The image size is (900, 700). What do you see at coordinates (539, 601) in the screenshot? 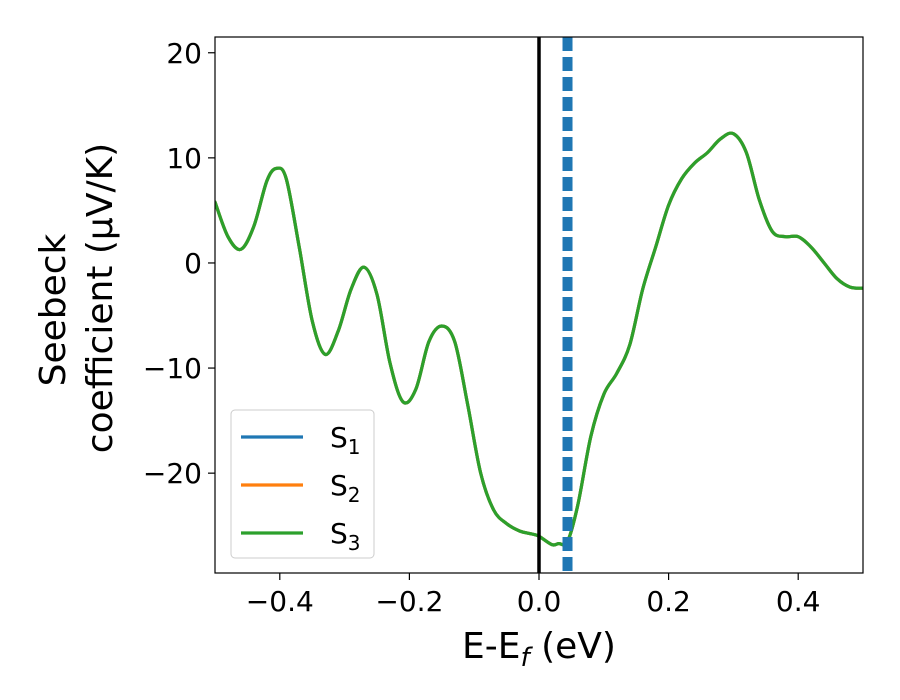
I see `x-tick-label: 0.0` at bounding box center [539, 601].